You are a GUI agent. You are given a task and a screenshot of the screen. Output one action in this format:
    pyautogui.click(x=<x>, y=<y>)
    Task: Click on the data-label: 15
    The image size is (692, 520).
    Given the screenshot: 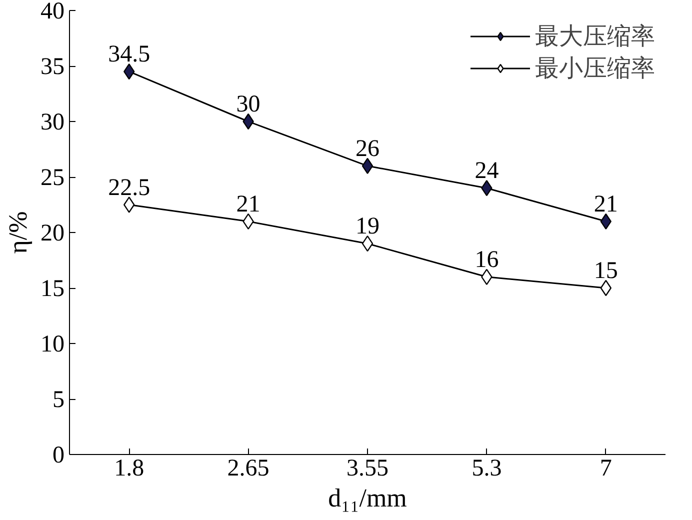 What is the action you would take?
    pyautogui.click(x=606, y=271)
    